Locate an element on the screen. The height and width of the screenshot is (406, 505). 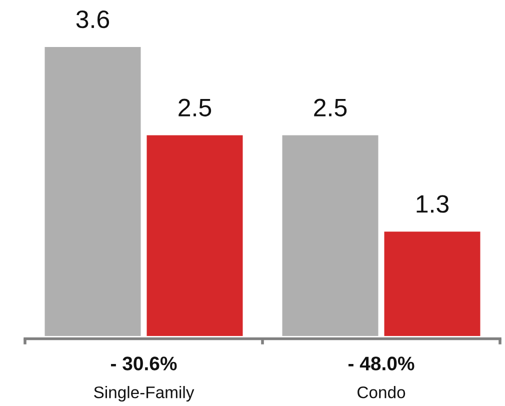
x-tick-label: Condo is located at coordinates (382, 392).